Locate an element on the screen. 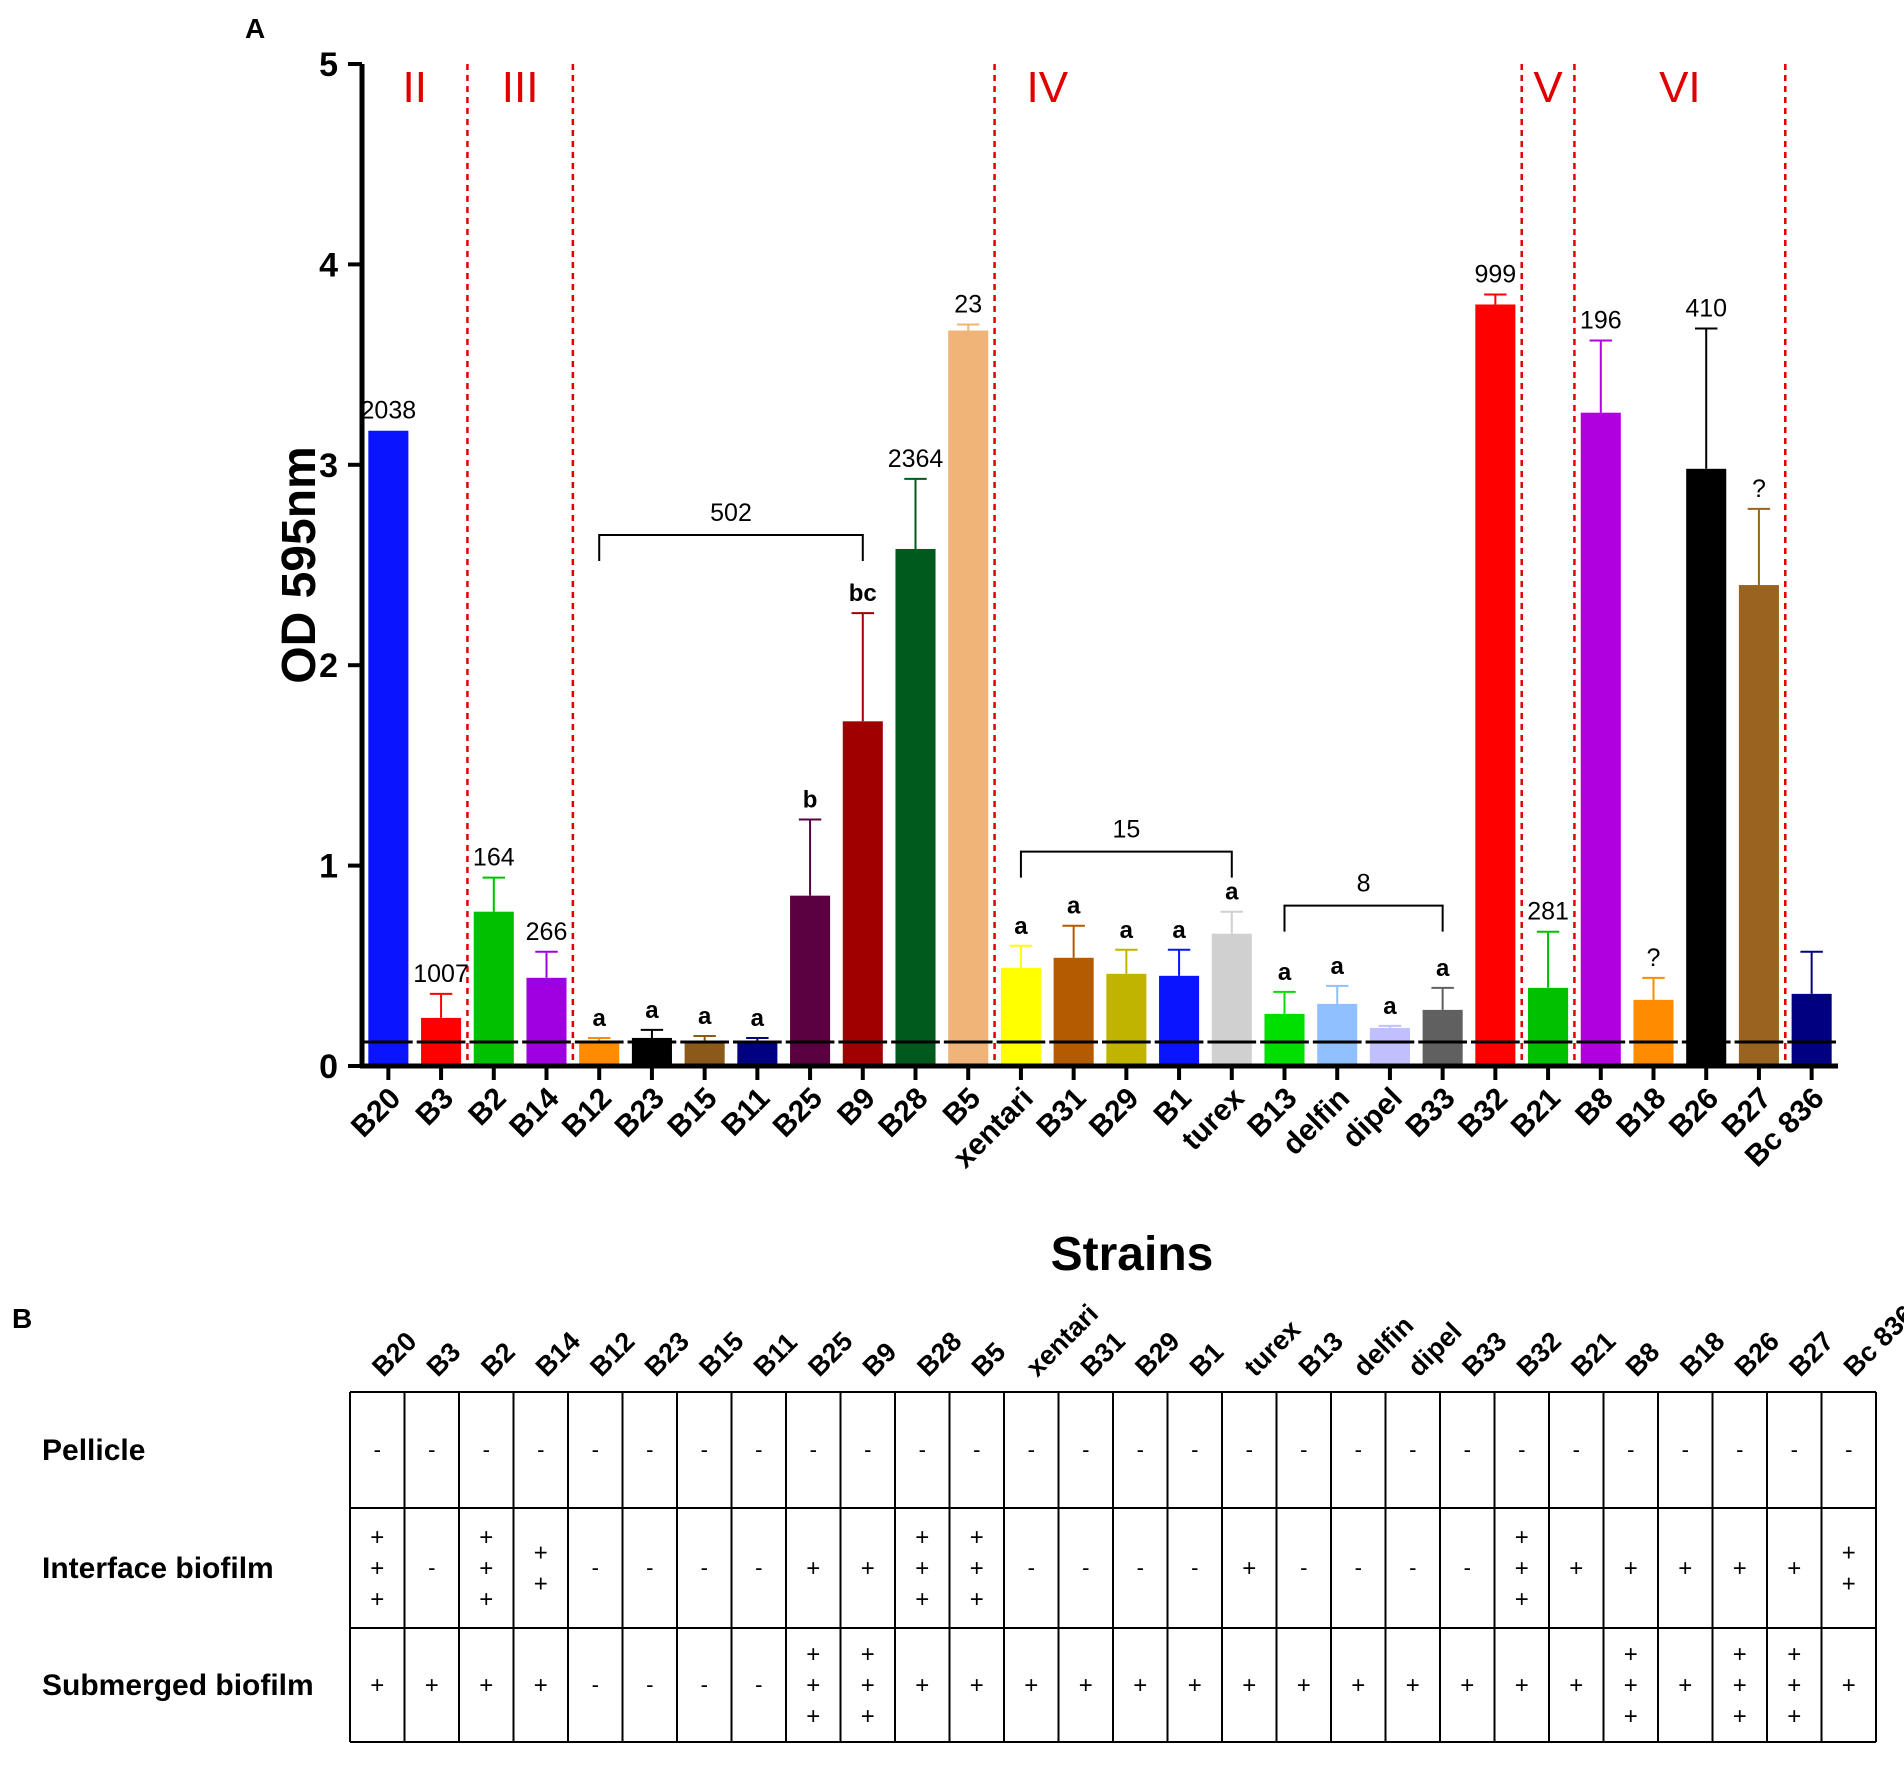  bar-B14 is located at coordinates (546, 1021).